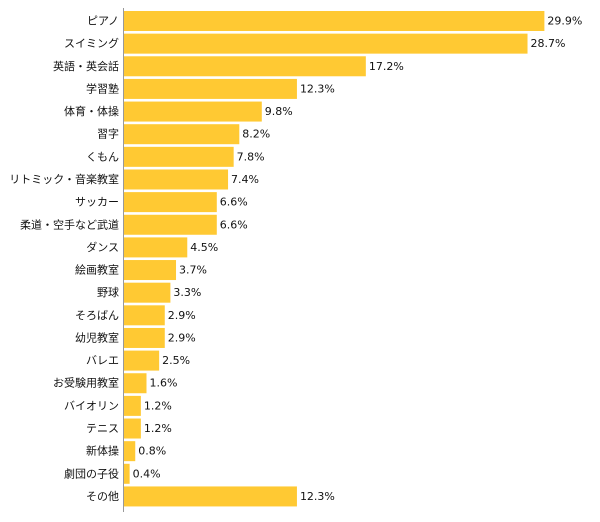 This screenshot has height=522, width=600. Describe the element at coordinates (97, 202) in the screenshot. I see `category-label: サッカー` at that location.